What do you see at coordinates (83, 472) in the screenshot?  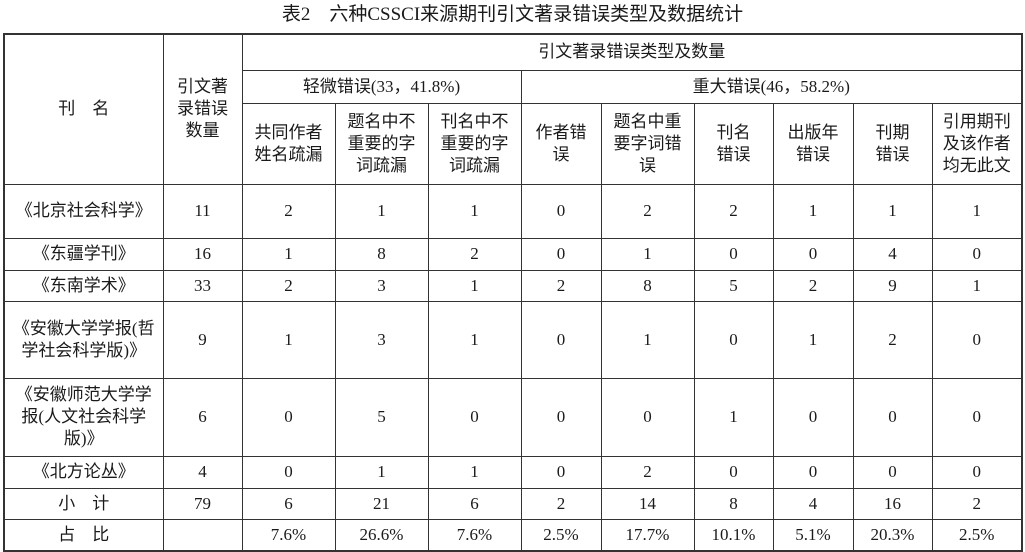 I see `journal-name: 《北方论丛》` at bounding box center [83, 472].